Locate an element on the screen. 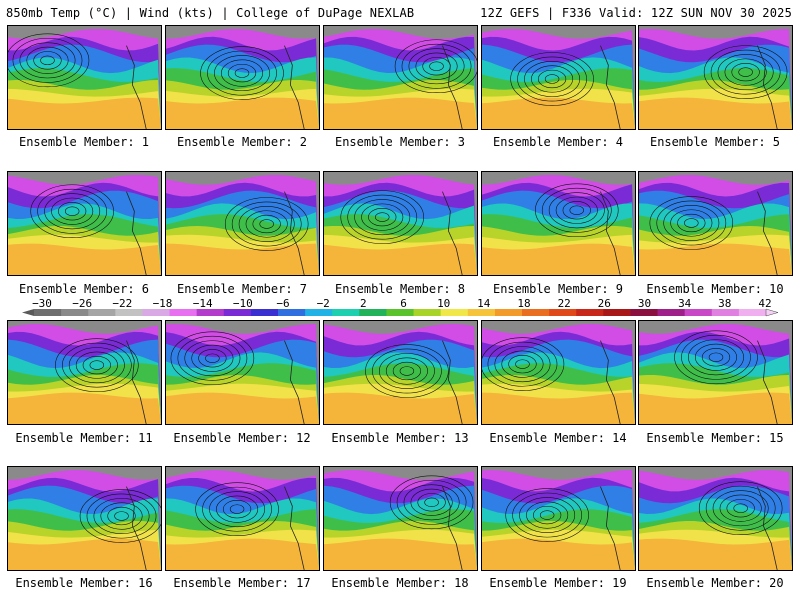 The width and height of the screenshot is (800, 600). member-label: Ensemble Member: 2 is located at coordinates (242, 142).